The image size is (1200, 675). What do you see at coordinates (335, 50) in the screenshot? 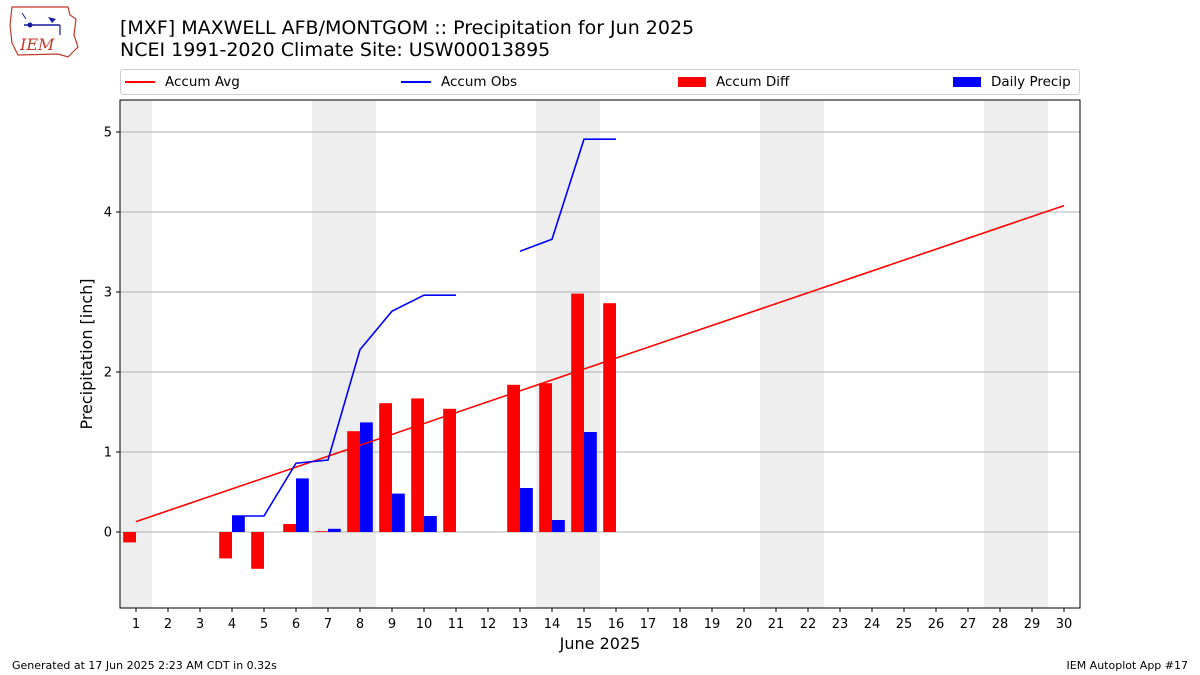
I see `chart-subtitle: NCEI 1991-2020 Climate Site: USW00013895` at bounding box center [335, 50].